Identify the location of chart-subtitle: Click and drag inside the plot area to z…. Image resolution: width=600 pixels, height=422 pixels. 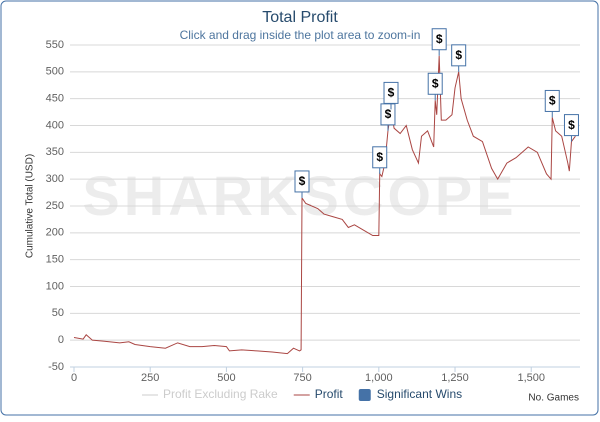
(300, 35).